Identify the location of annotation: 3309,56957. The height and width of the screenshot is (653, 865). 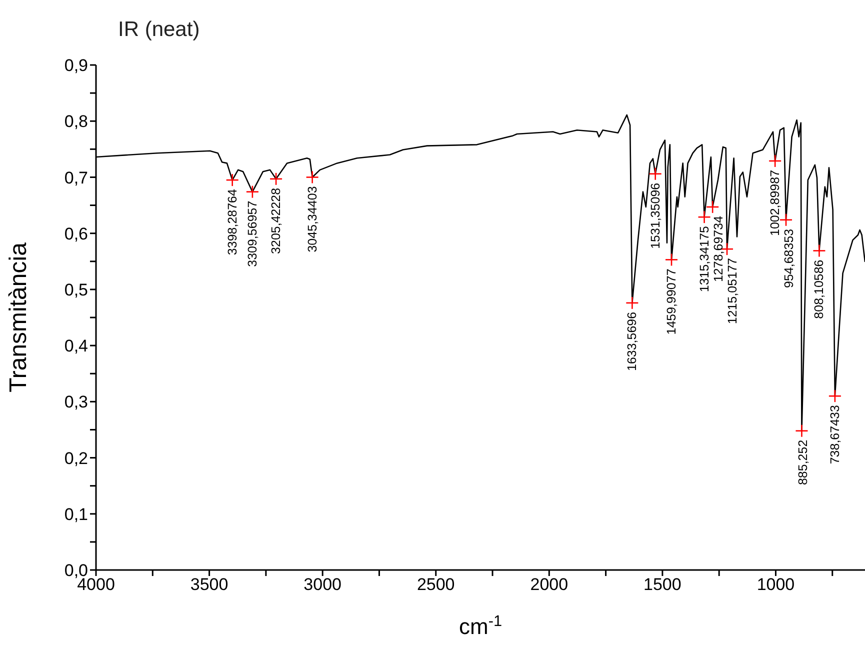
(252, 233).